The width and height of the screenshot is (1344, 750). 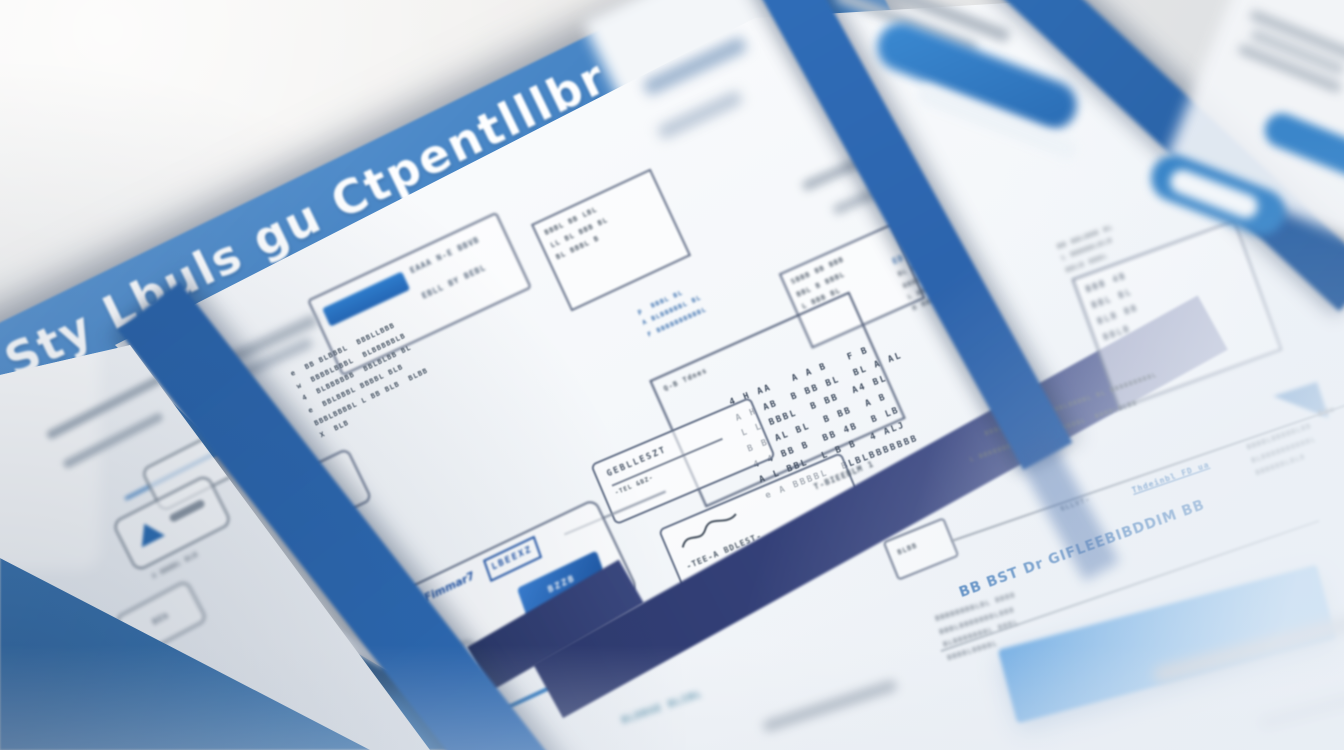 What do you see at coordinates (187, 510) in the screenshot?
I see `logo-side-bar` at bounding box center [187, 510].